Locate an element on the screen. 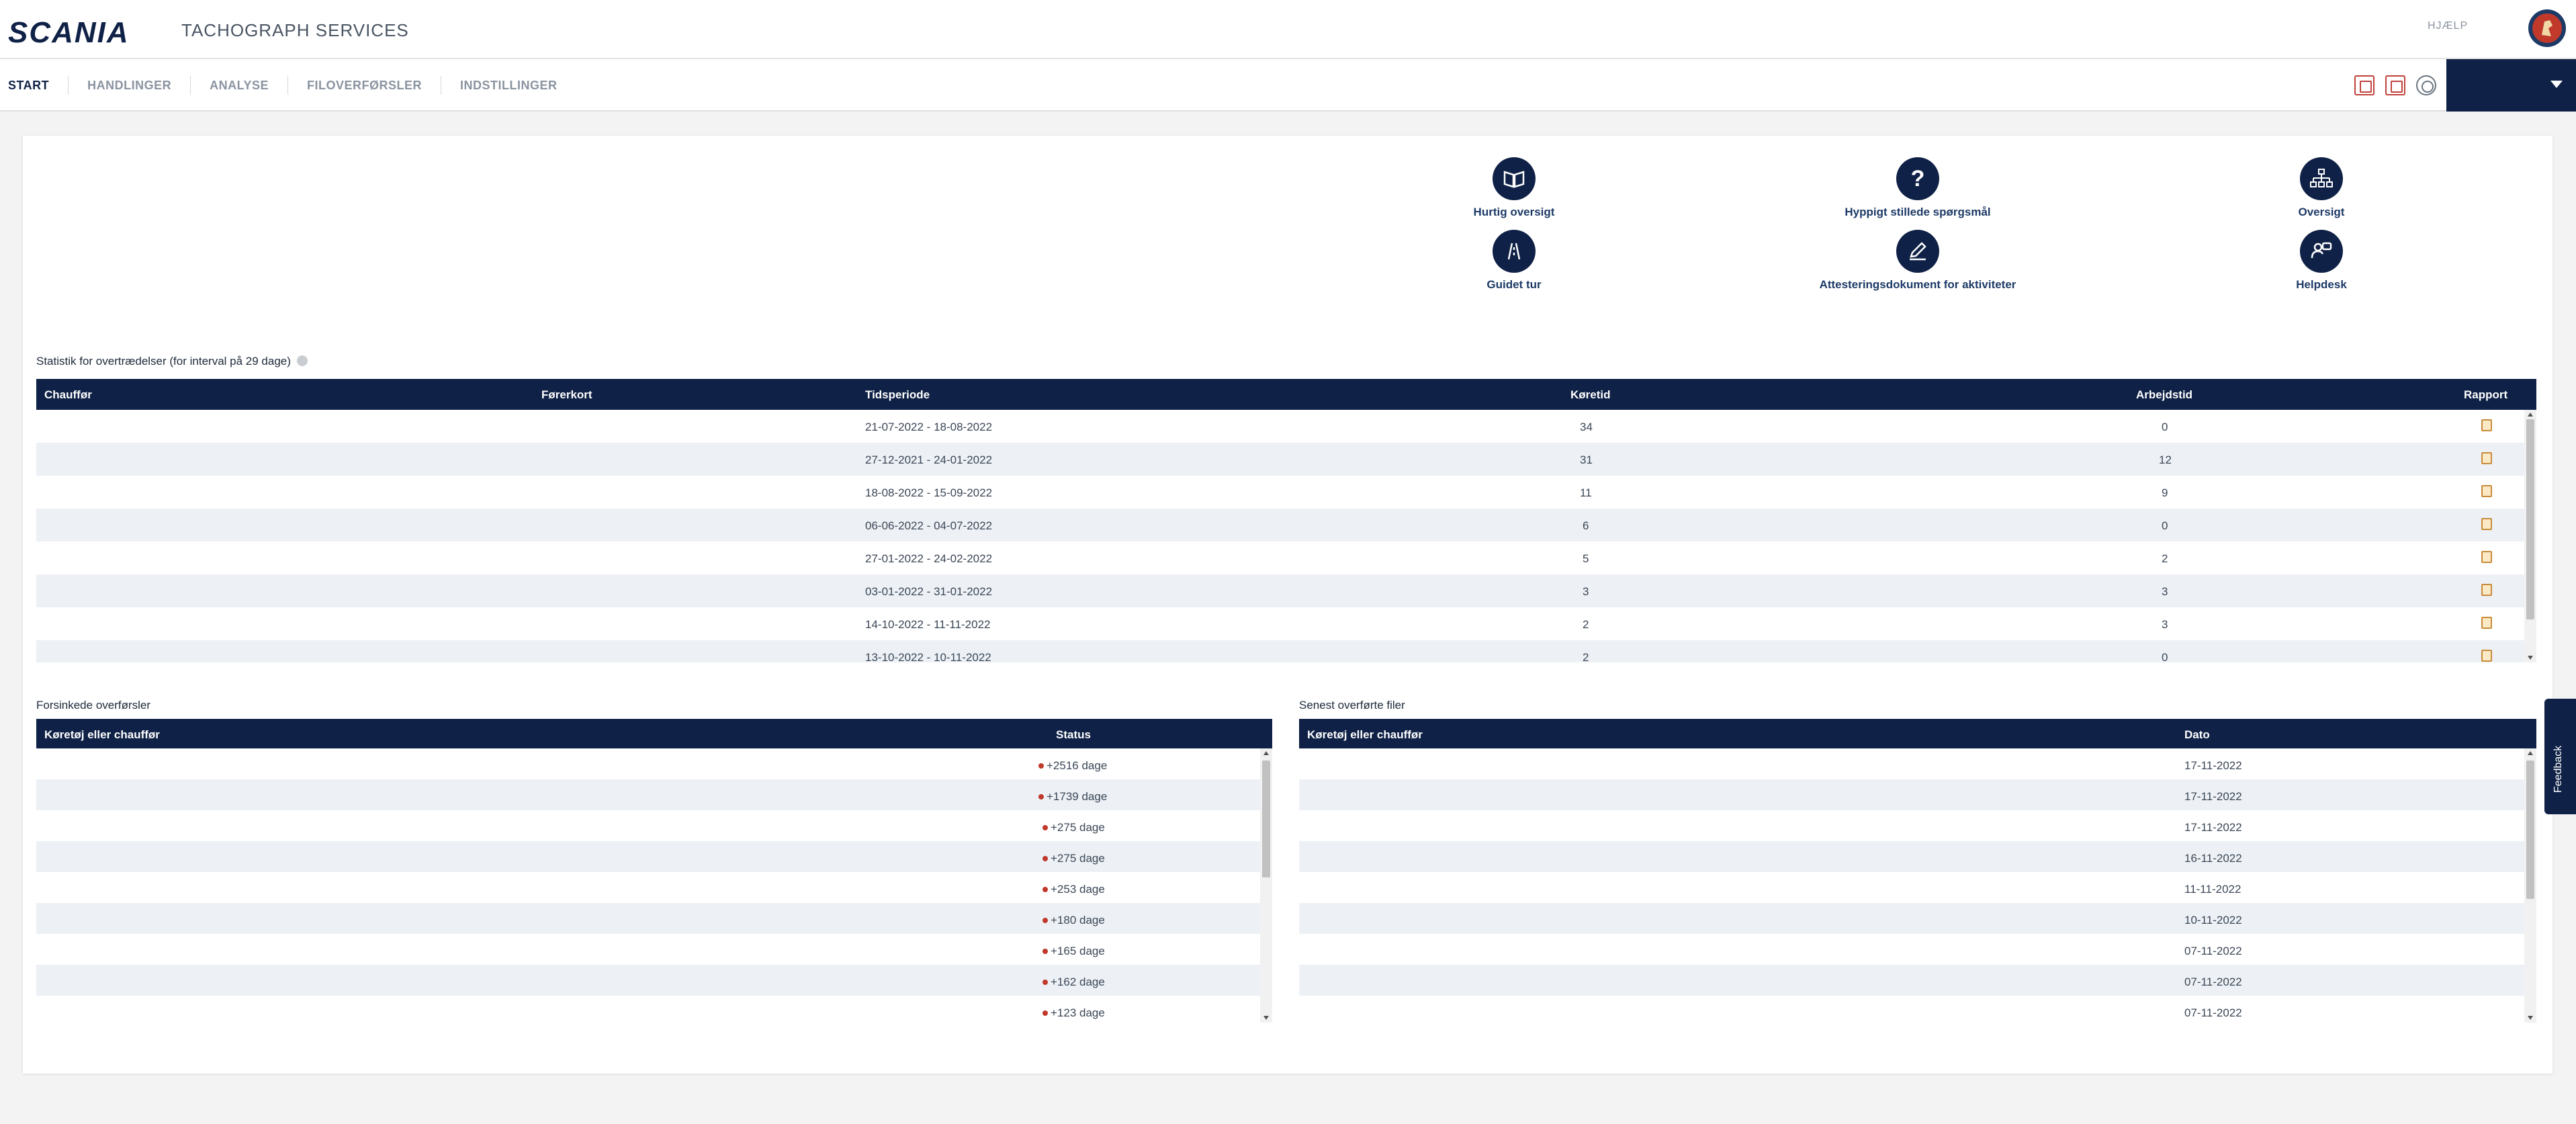 This screenshot has height=1124, width=2576. period-cell: 27-01-2022 - 24-02-2022 is located at coordinates (929, 558).